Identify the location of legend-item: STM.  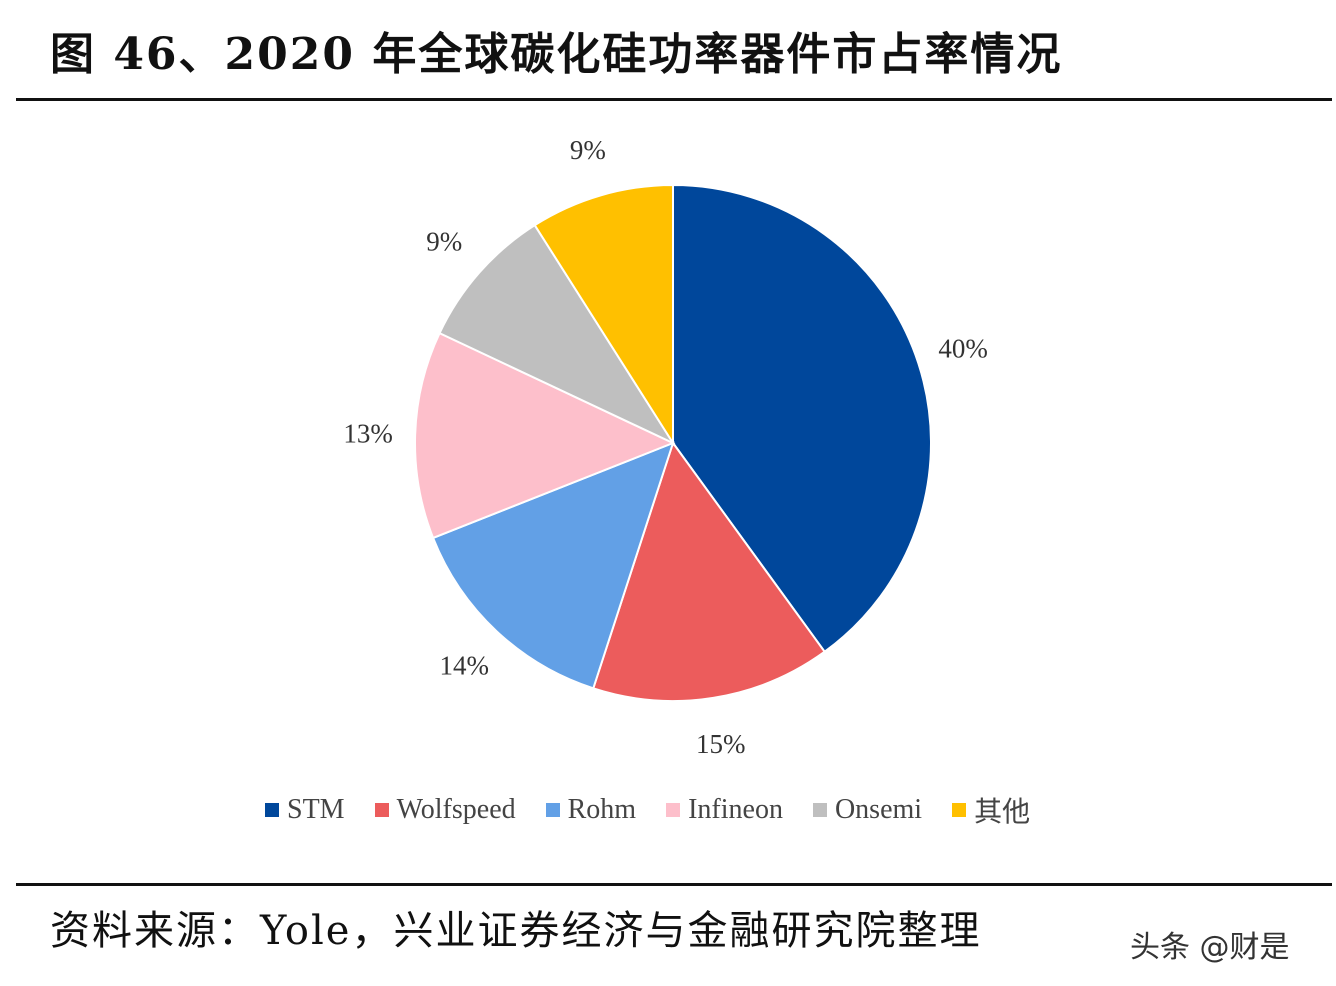
(305, 810).